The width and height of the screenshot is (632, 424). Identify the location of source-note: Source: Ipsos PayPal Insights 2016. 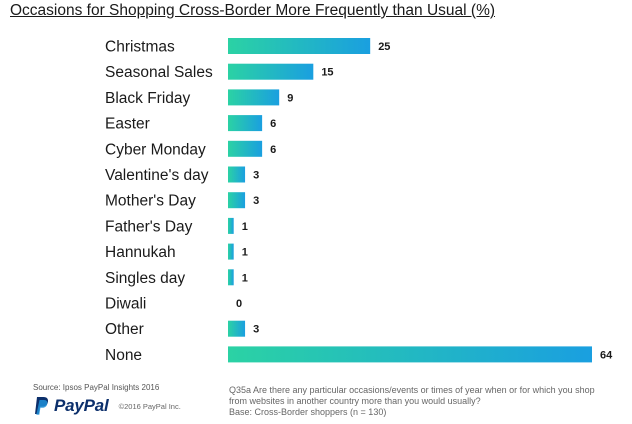
(96, 387).